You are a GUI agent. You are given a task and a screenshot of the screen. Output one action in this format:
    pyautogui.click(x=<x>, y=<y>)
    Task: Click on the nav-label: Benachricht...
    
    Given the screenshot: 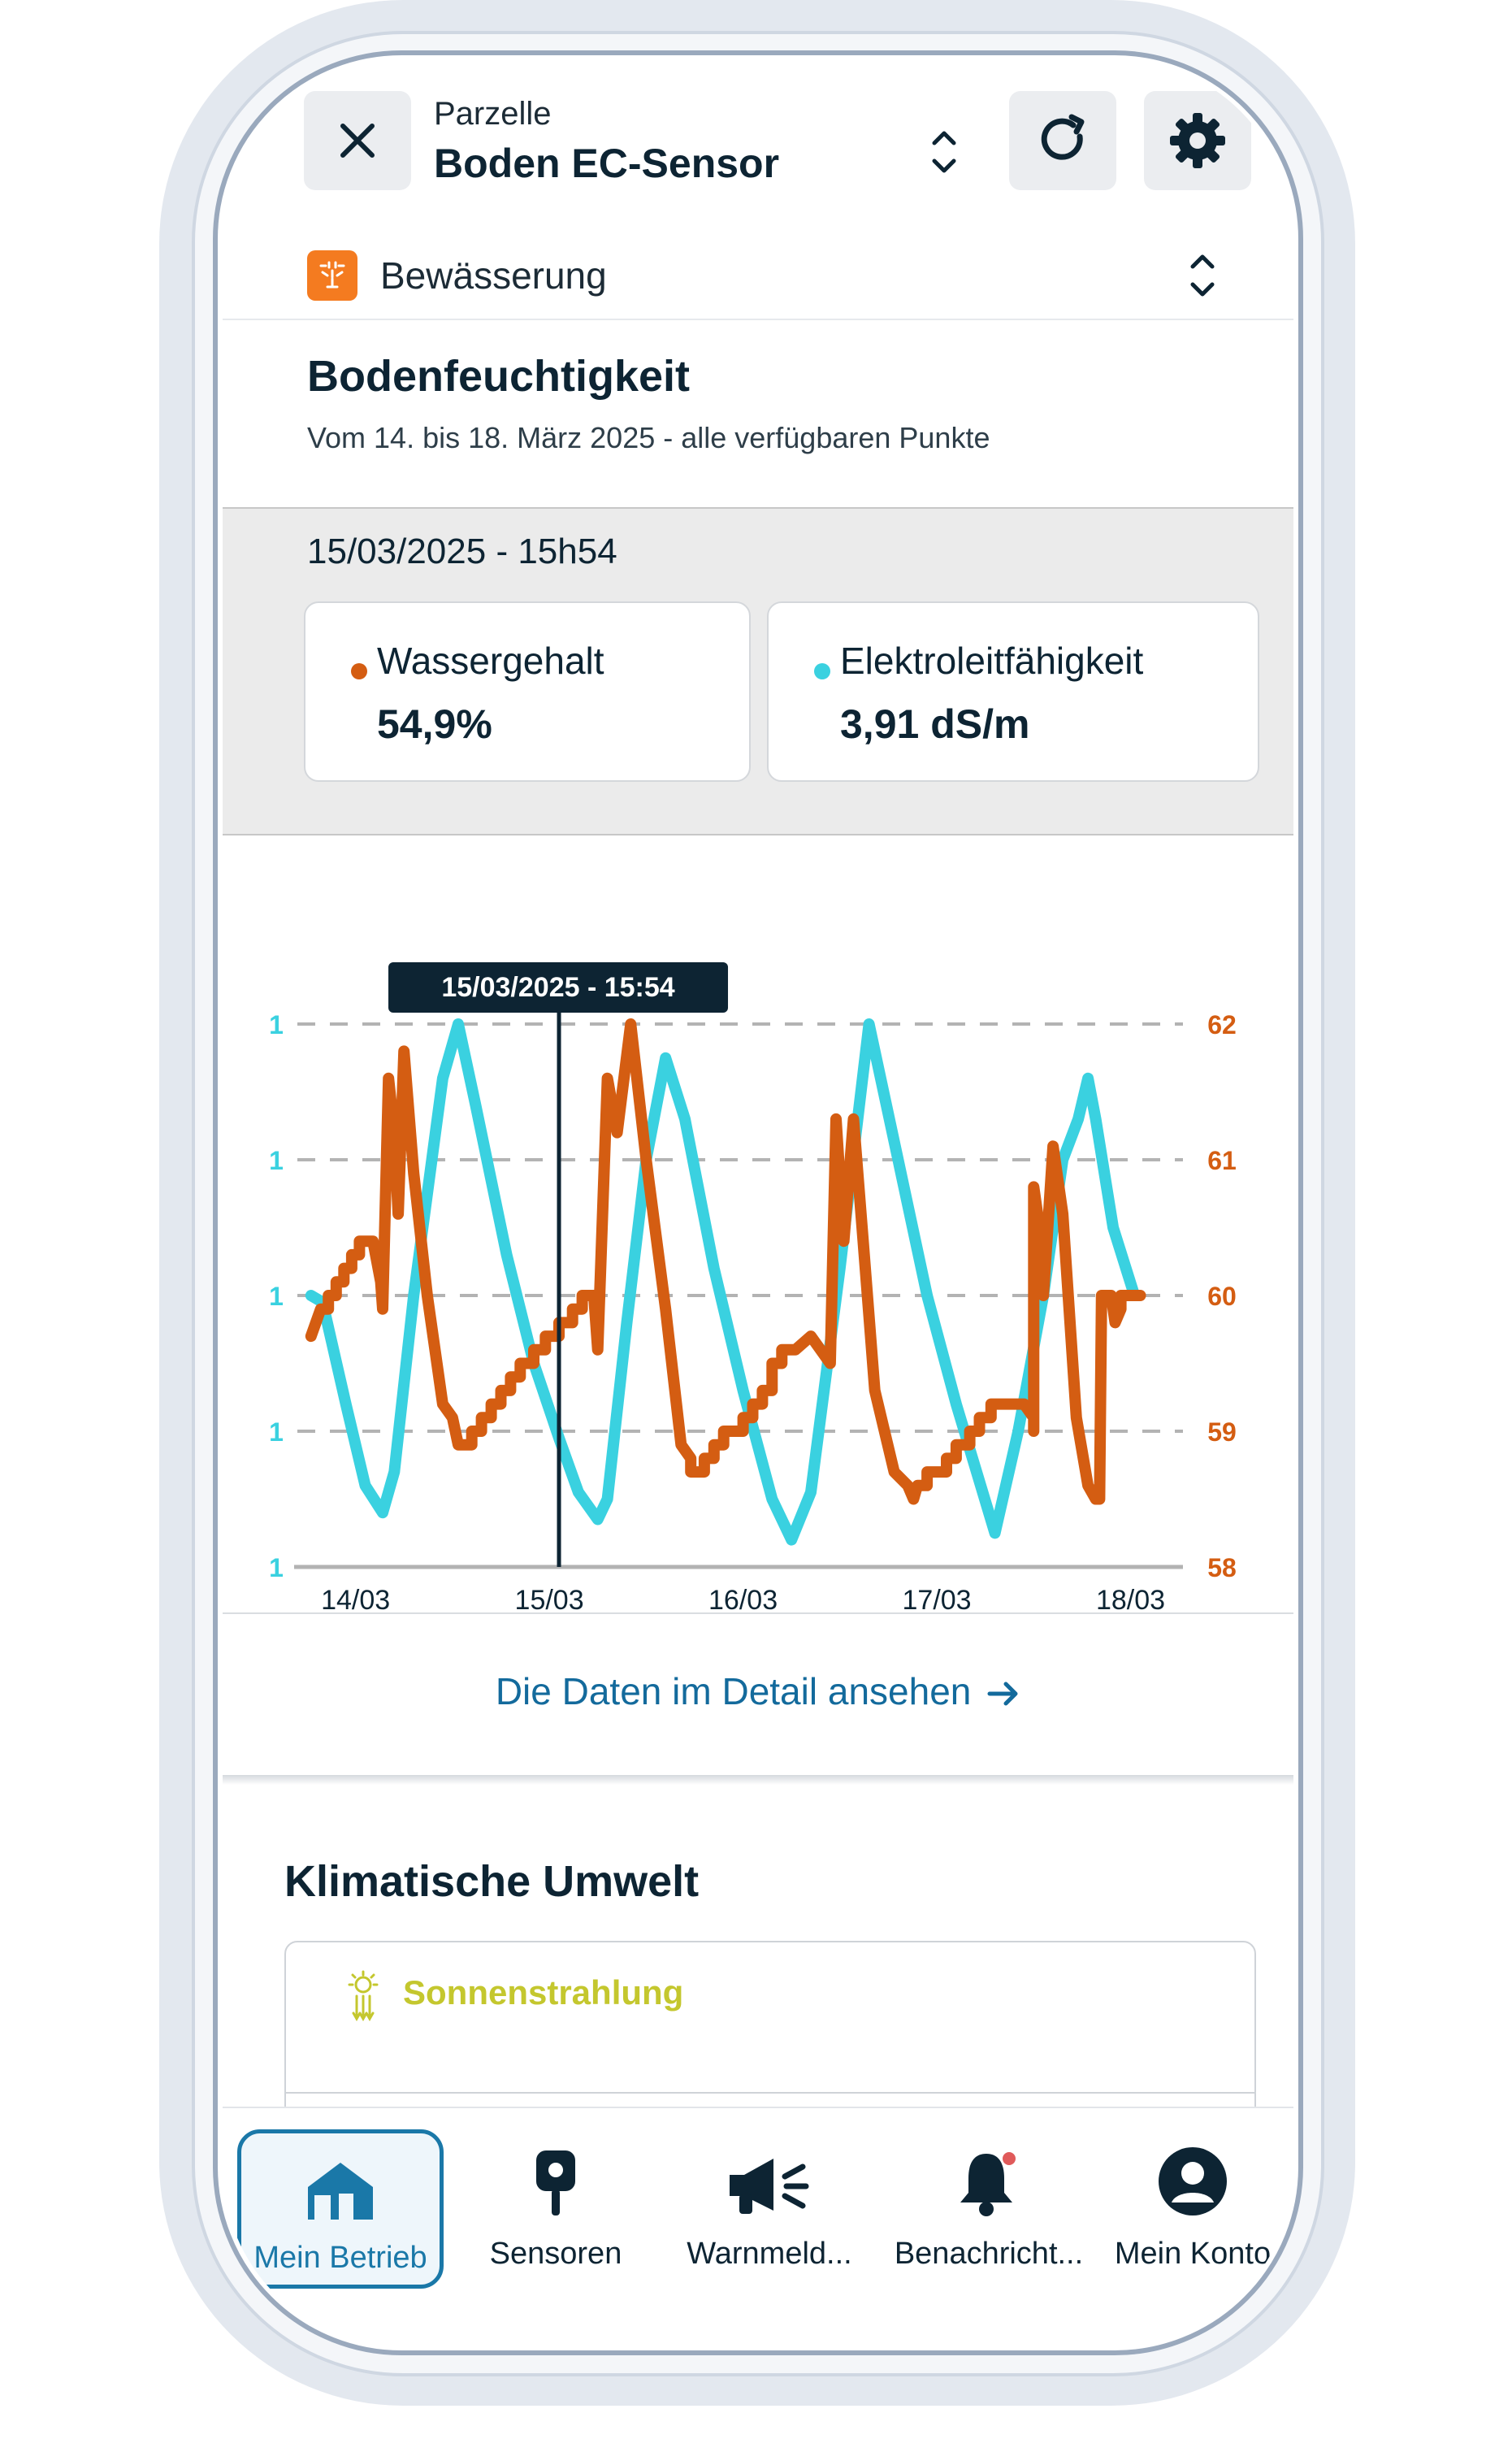 What is the action you would take?
    pyautogui.click(x=989, y=2254)
    